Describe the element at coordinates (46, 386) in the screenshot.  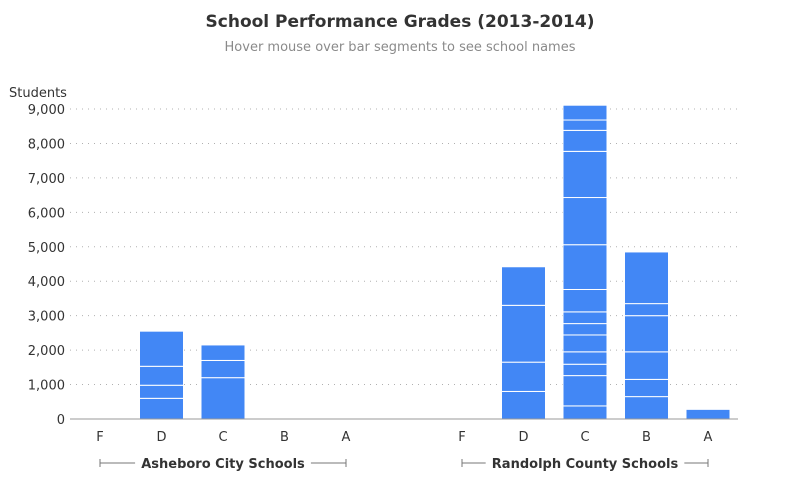
I see `y-tick-label: 1,000` at that location.